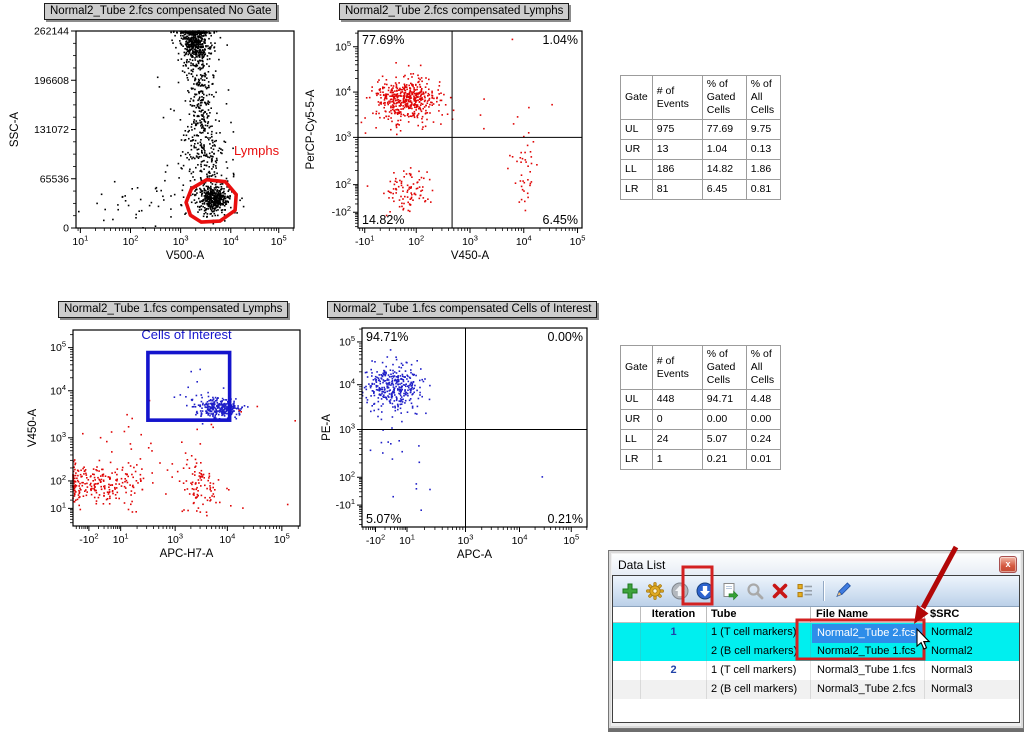  What do you see at coordinates (341, 211) in the screenshot?
I see `svg-text: -102` at bounding box center [341, 211].